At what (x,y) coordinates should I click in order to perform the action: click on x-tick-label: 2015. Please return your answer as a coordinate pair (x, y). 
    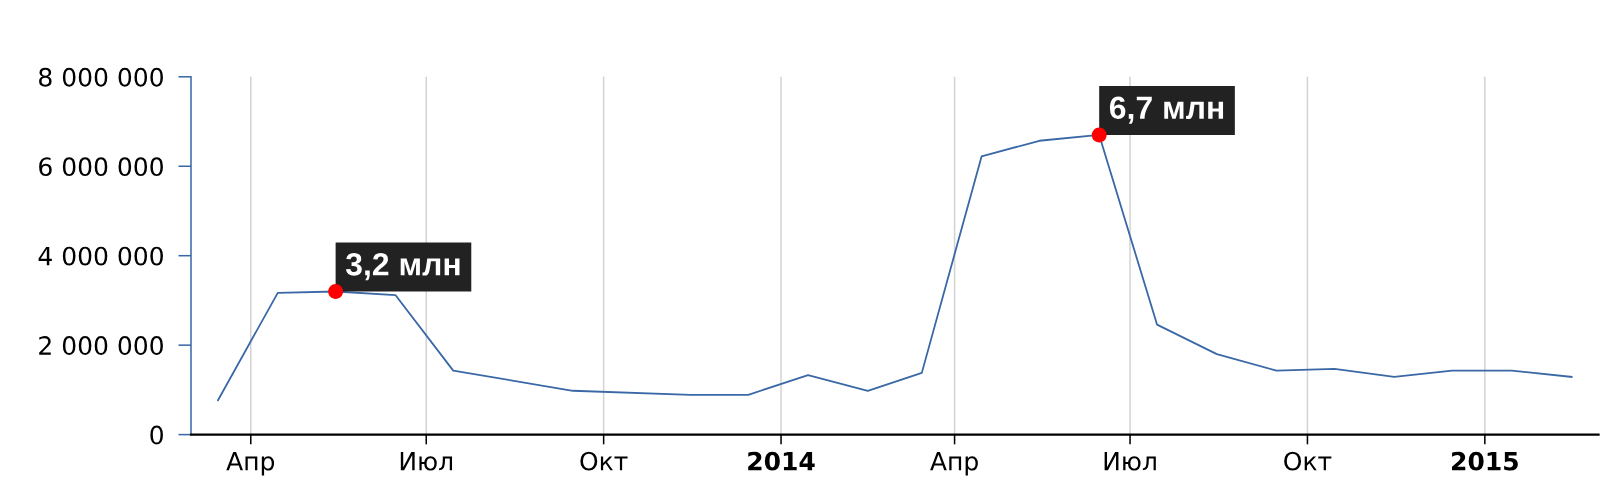
    Looking at the image, I should click on (1485, 461).